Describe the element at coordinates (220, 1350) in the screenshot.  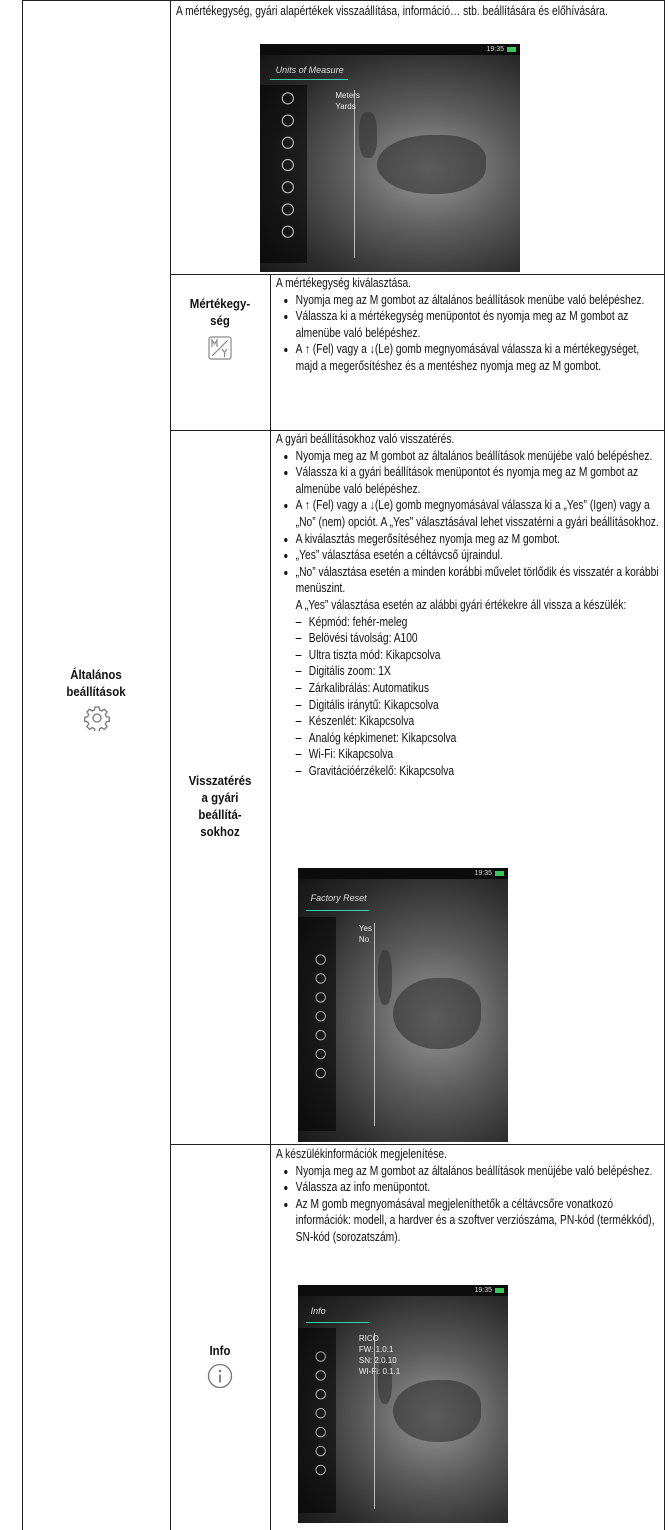
I see `row-label-line: Info` at that location.